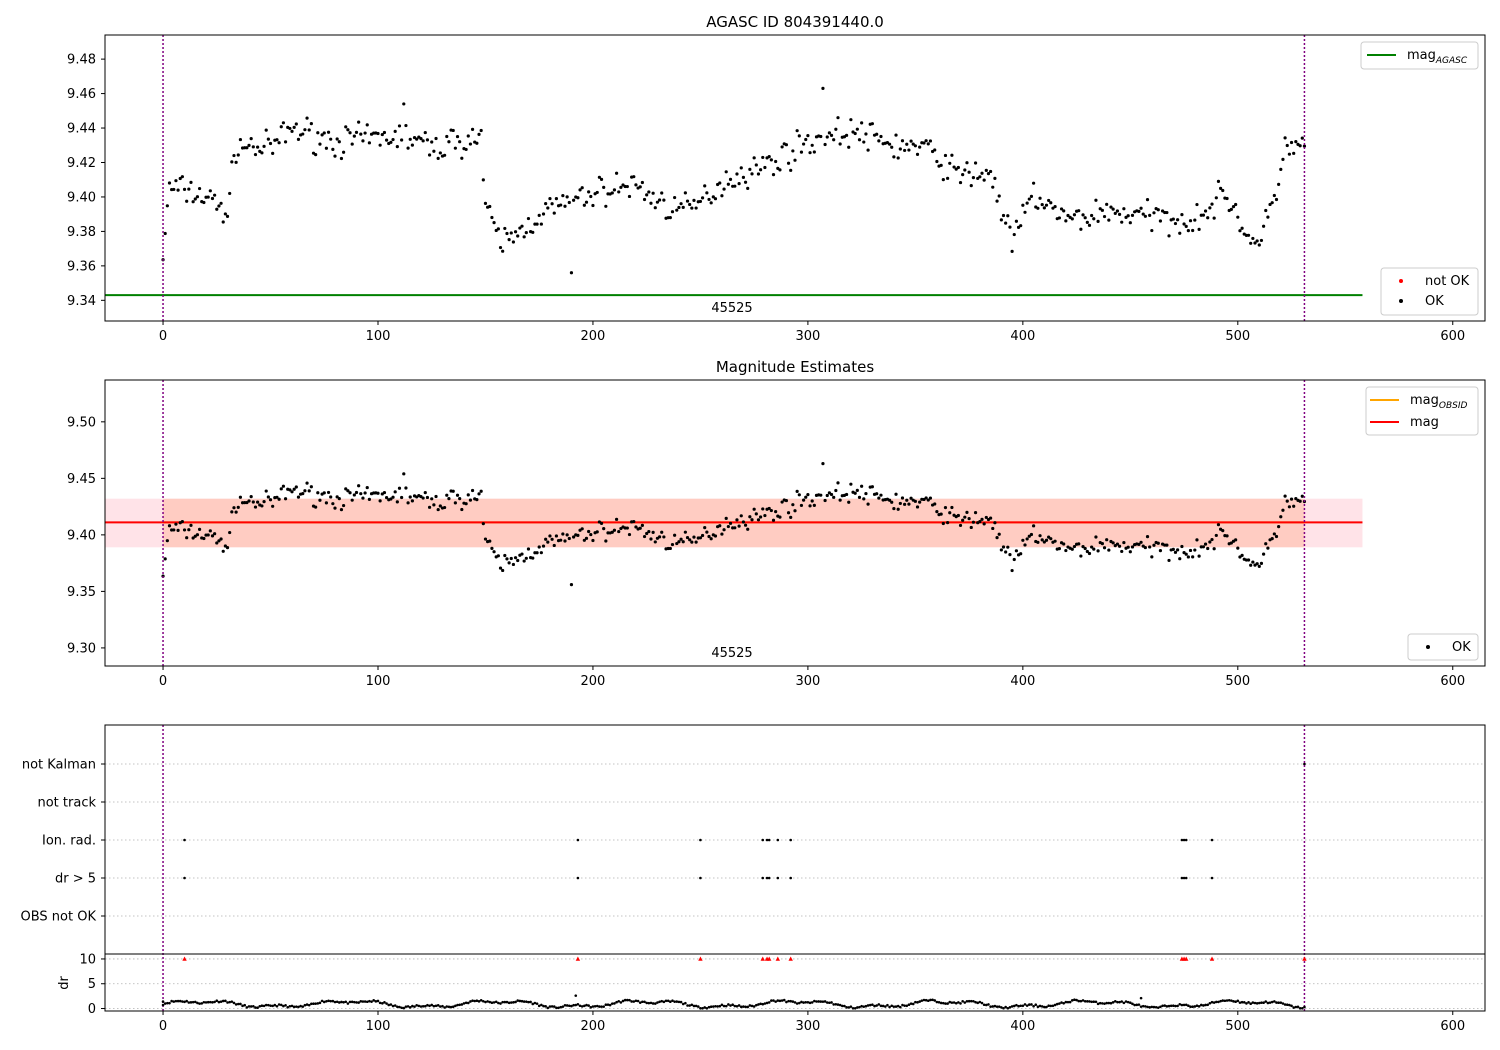  I want to click on legend-mag-obsid: magOBSID, so click(1439, 402).